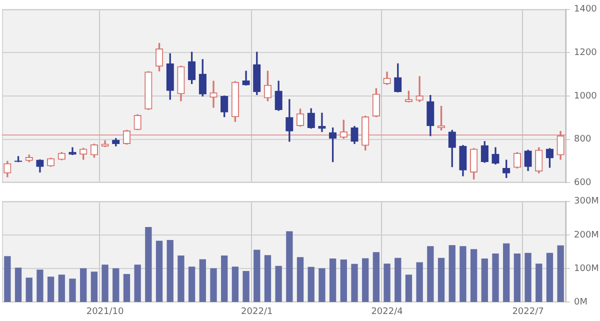  Describe the element at coordinates (105, 311) in the screenshot. I see `x-tick-label: 2021/10` at that location.